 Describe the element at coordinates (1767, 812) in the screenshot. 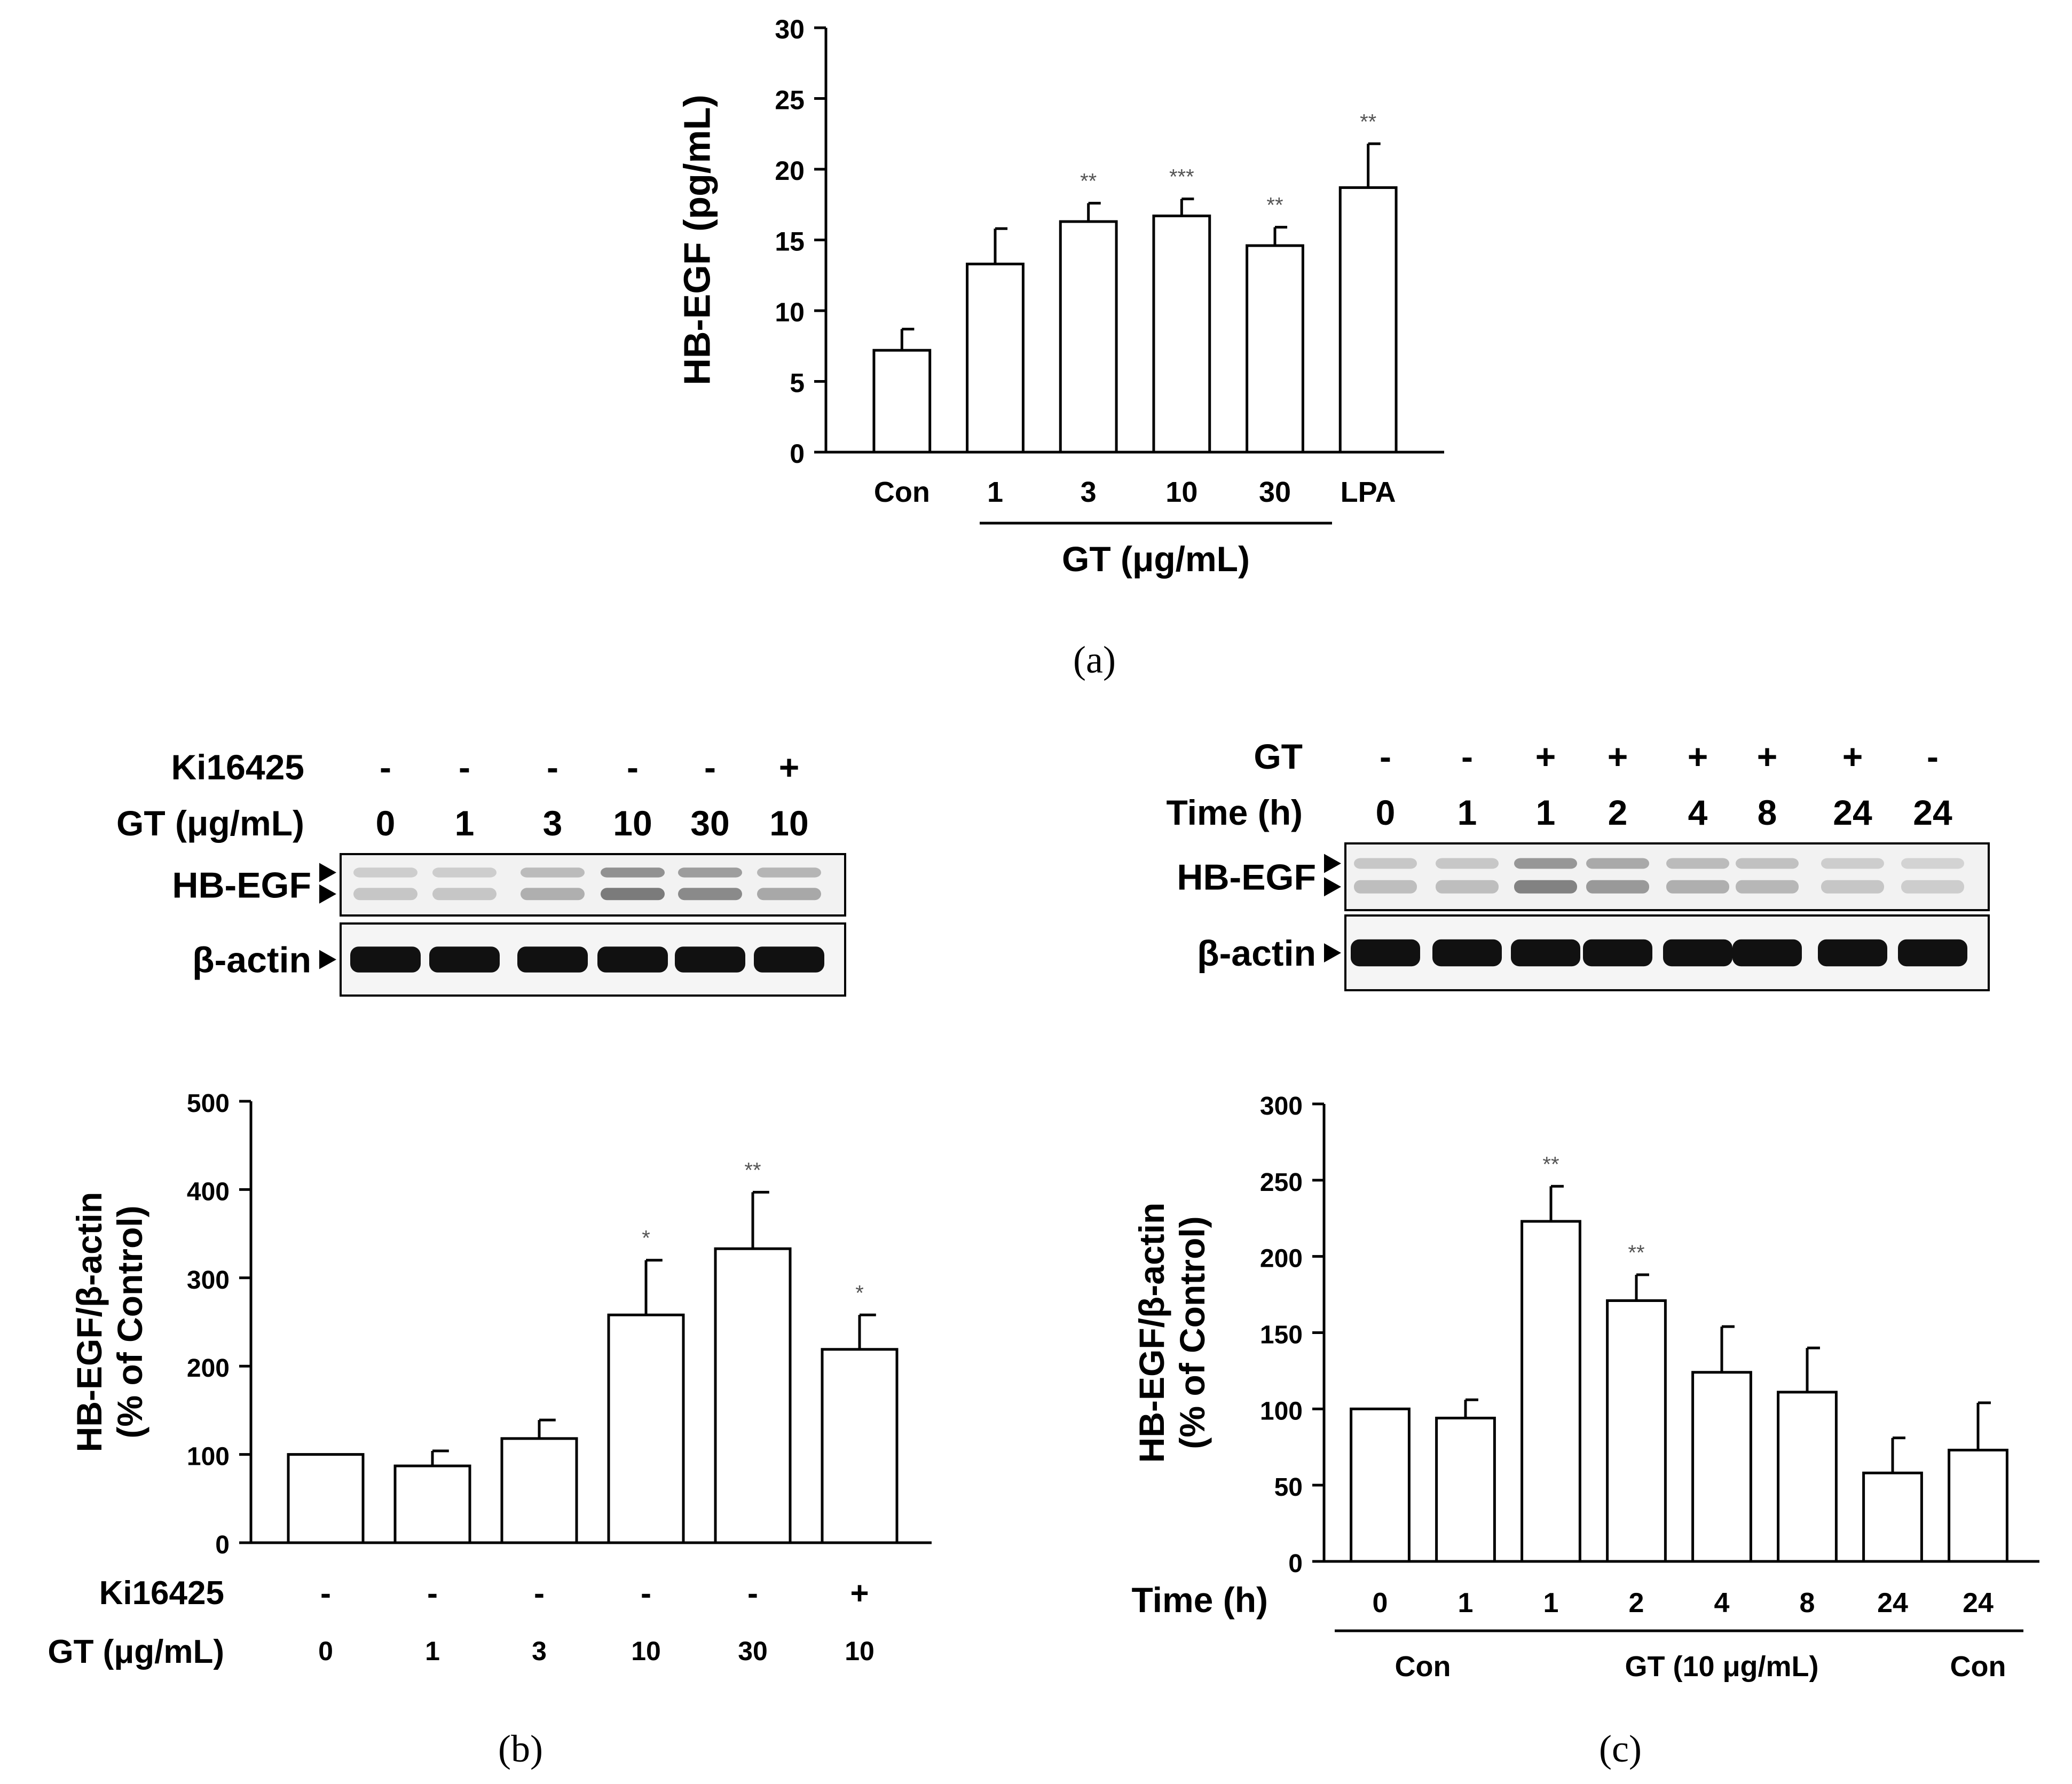

I see `c-blot-header-value: 8` at that location.